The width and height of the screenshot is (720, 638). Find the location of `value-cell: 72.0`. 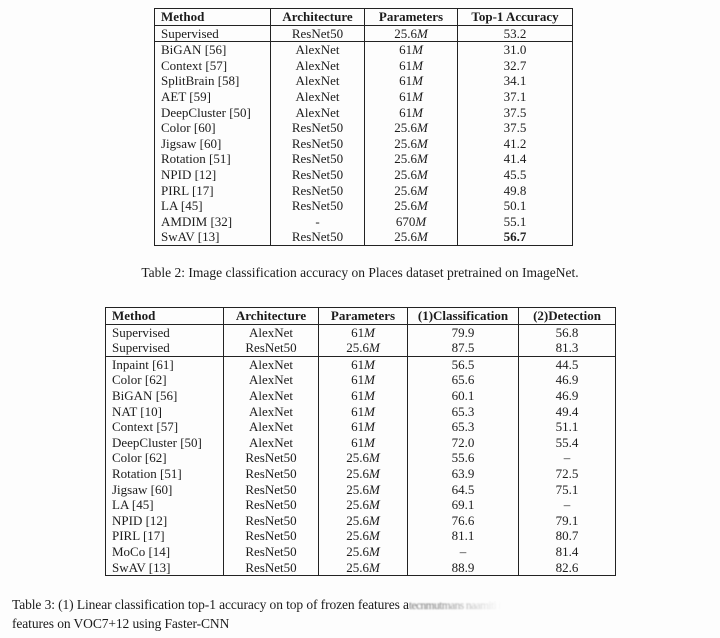

value-cell: 72.0 is located at coordinates (463, 442).